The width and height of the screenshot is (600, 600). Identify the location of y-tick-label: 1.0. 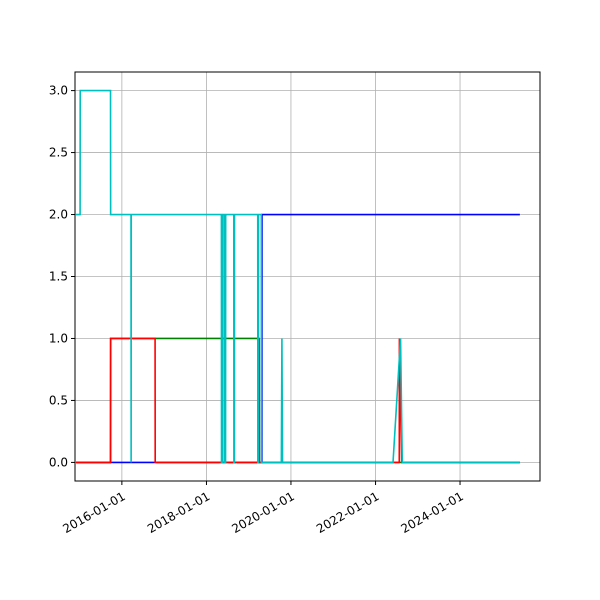
(58, 338).